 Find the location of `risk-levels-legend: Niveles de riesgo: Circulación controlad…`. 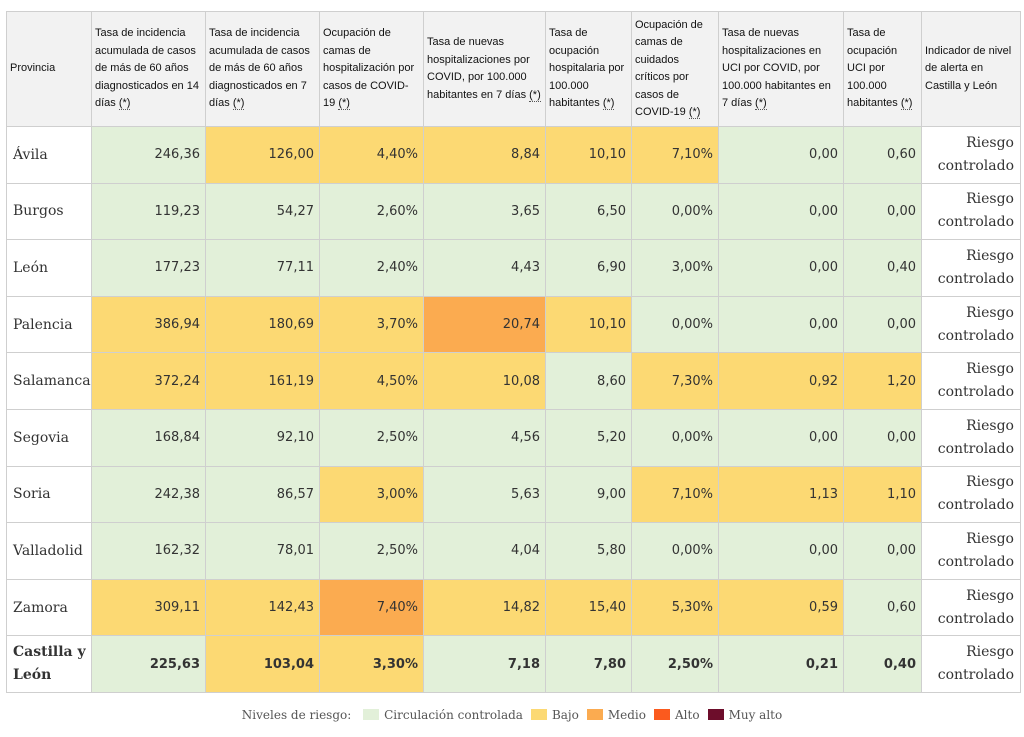

risk-levels-legend: Niveles de riesgo: Circulación controlad… is located at coordinates (512, 714).